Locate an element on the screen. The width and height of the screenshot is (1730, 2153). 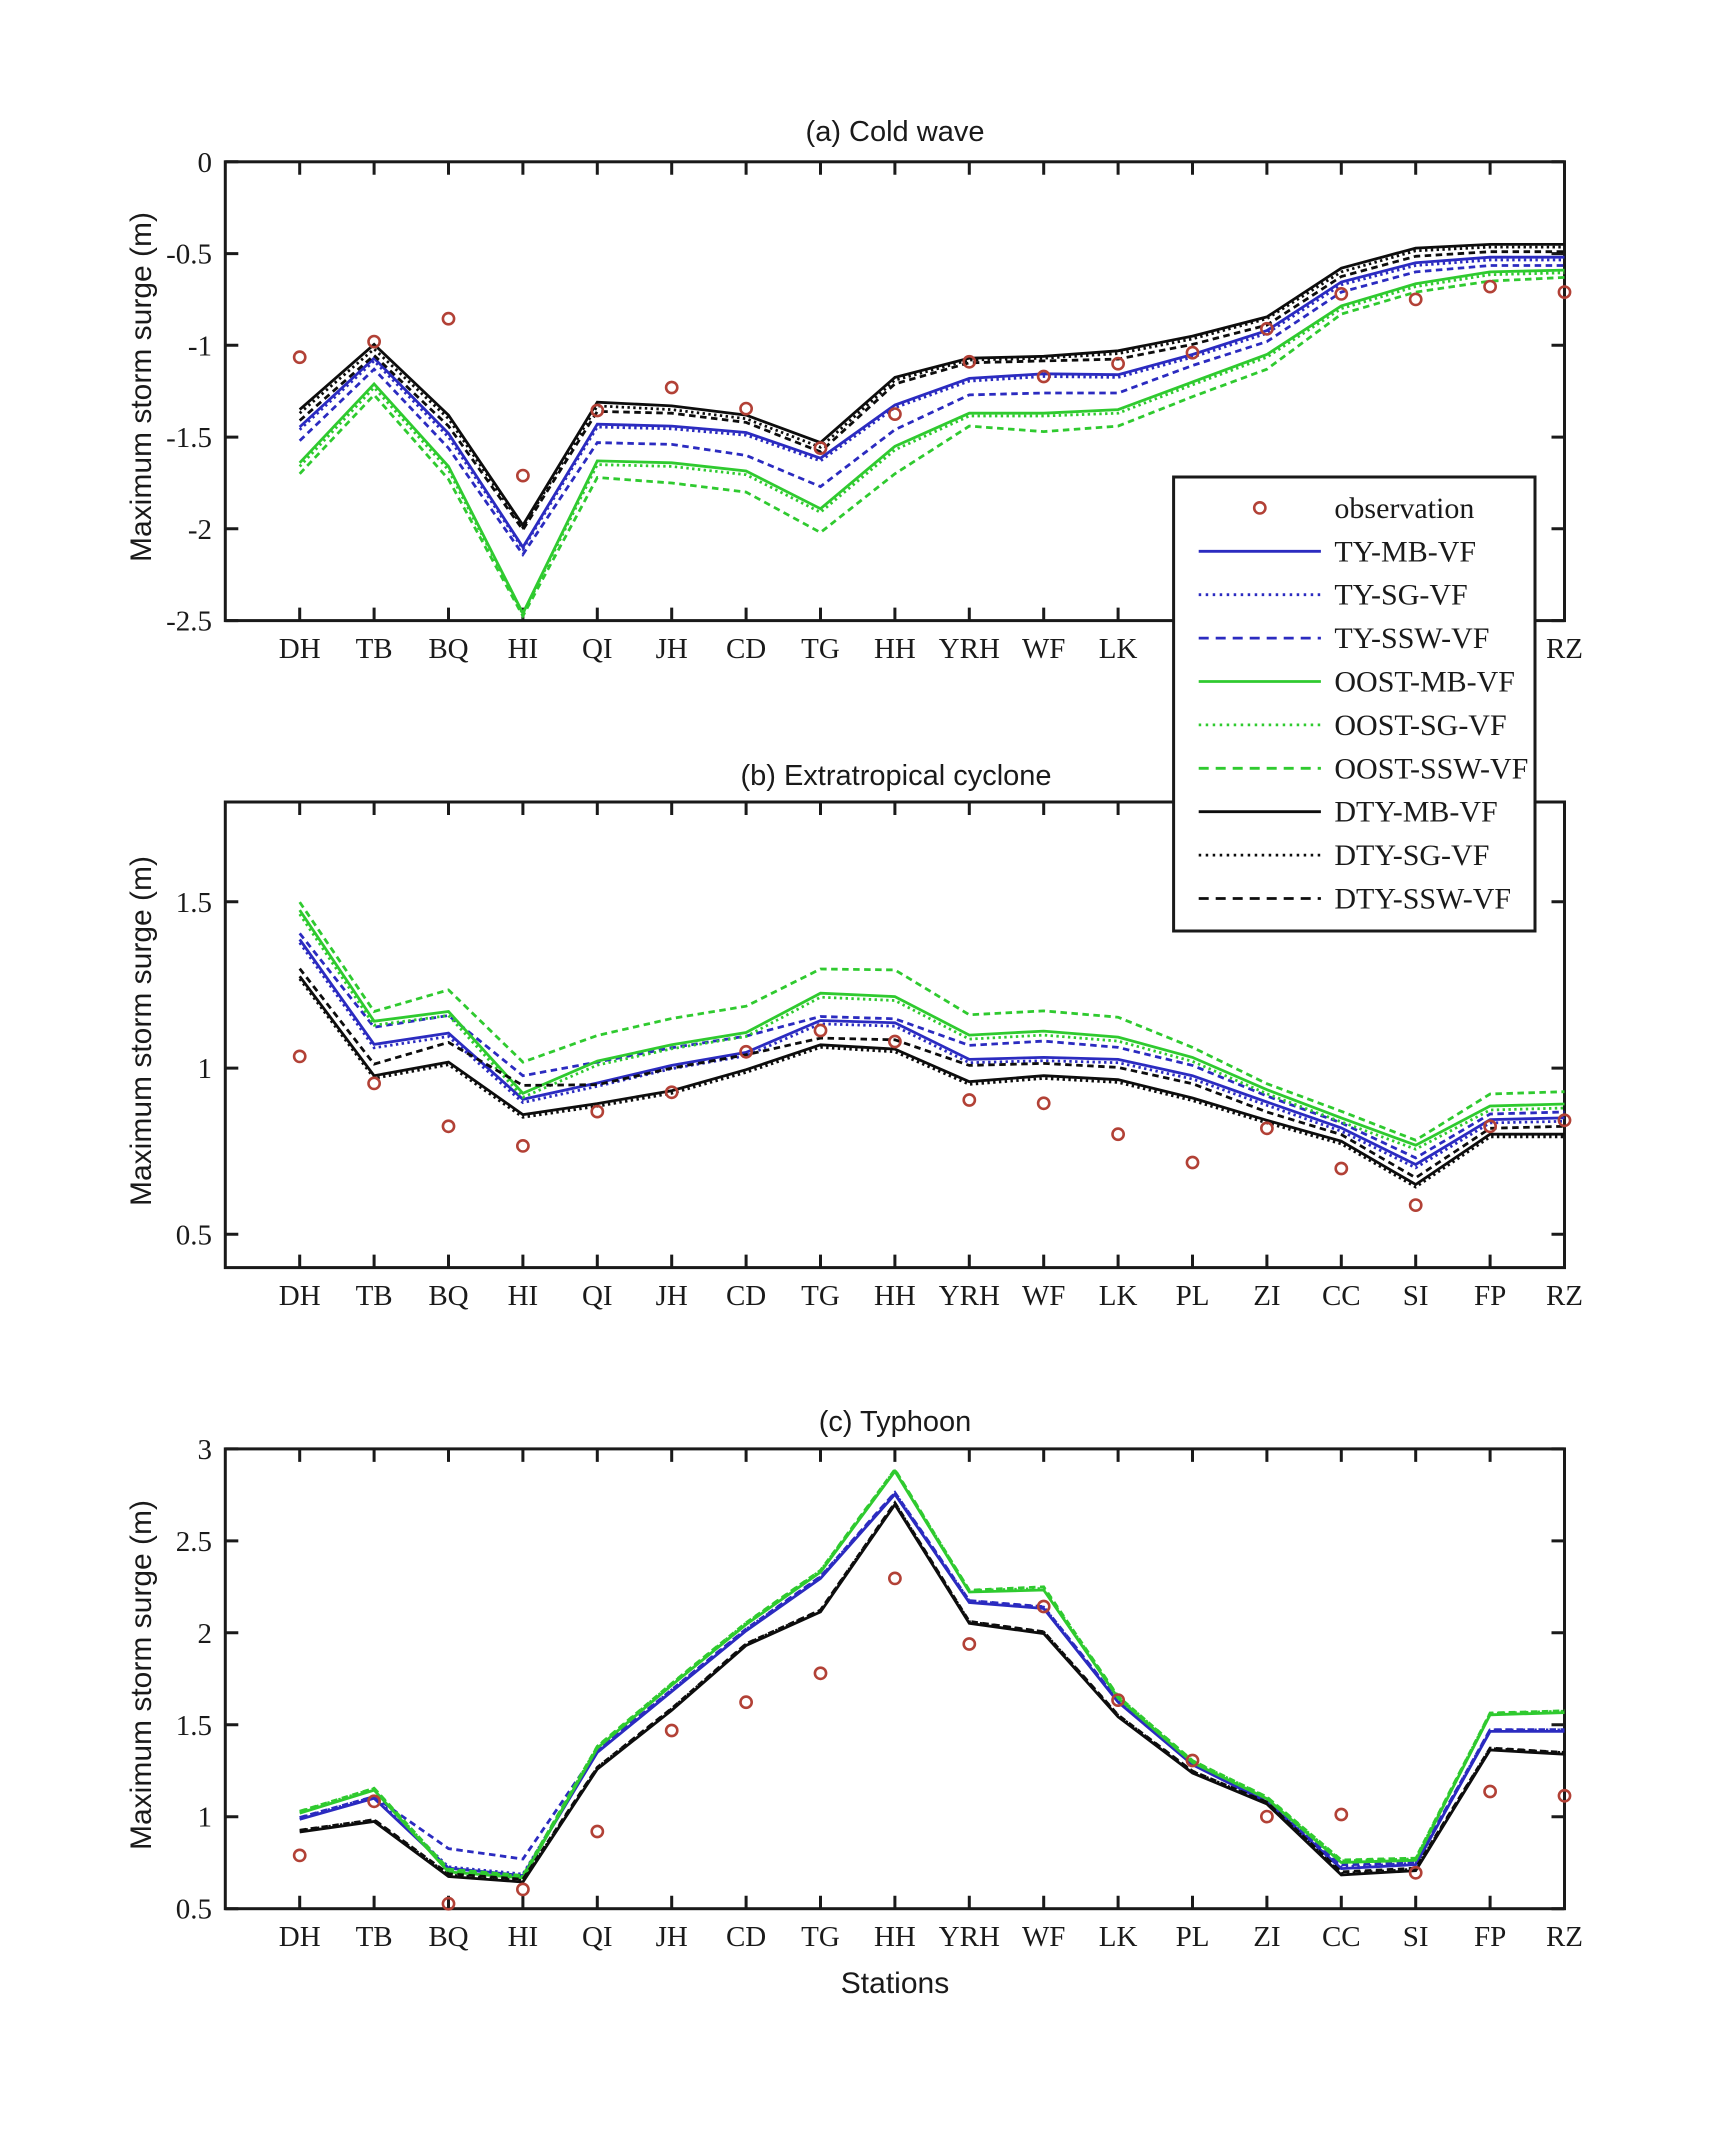
svg-text: 2.5 is located at coordinates (194, 1542).